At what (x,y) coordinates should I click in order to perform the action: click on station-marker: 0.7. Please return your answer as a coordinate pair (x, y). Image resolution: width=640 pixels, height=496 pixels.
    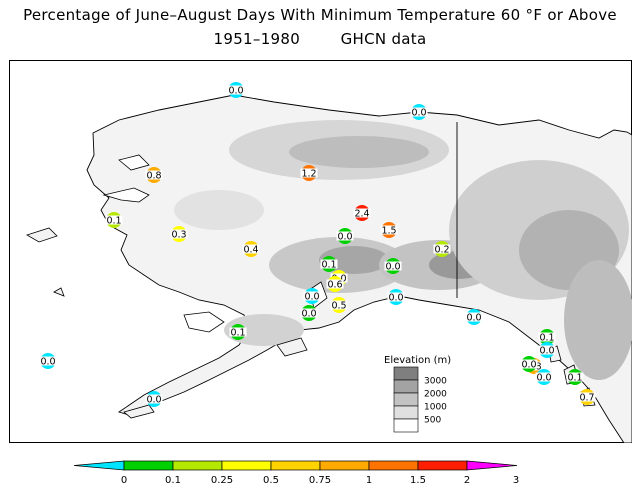
    Looking at the image, I should click on (587, 397).